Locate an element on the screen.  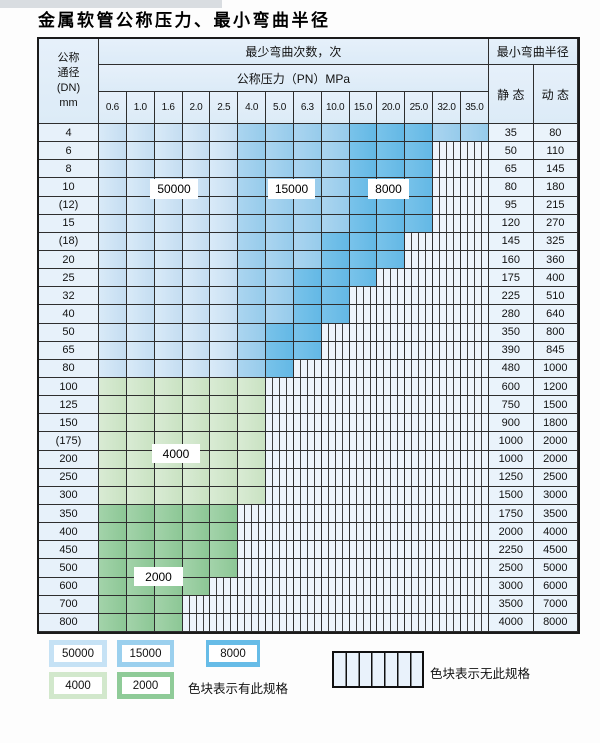
dynamic-radius-value: 7000 is located at coordinates (555, 604).